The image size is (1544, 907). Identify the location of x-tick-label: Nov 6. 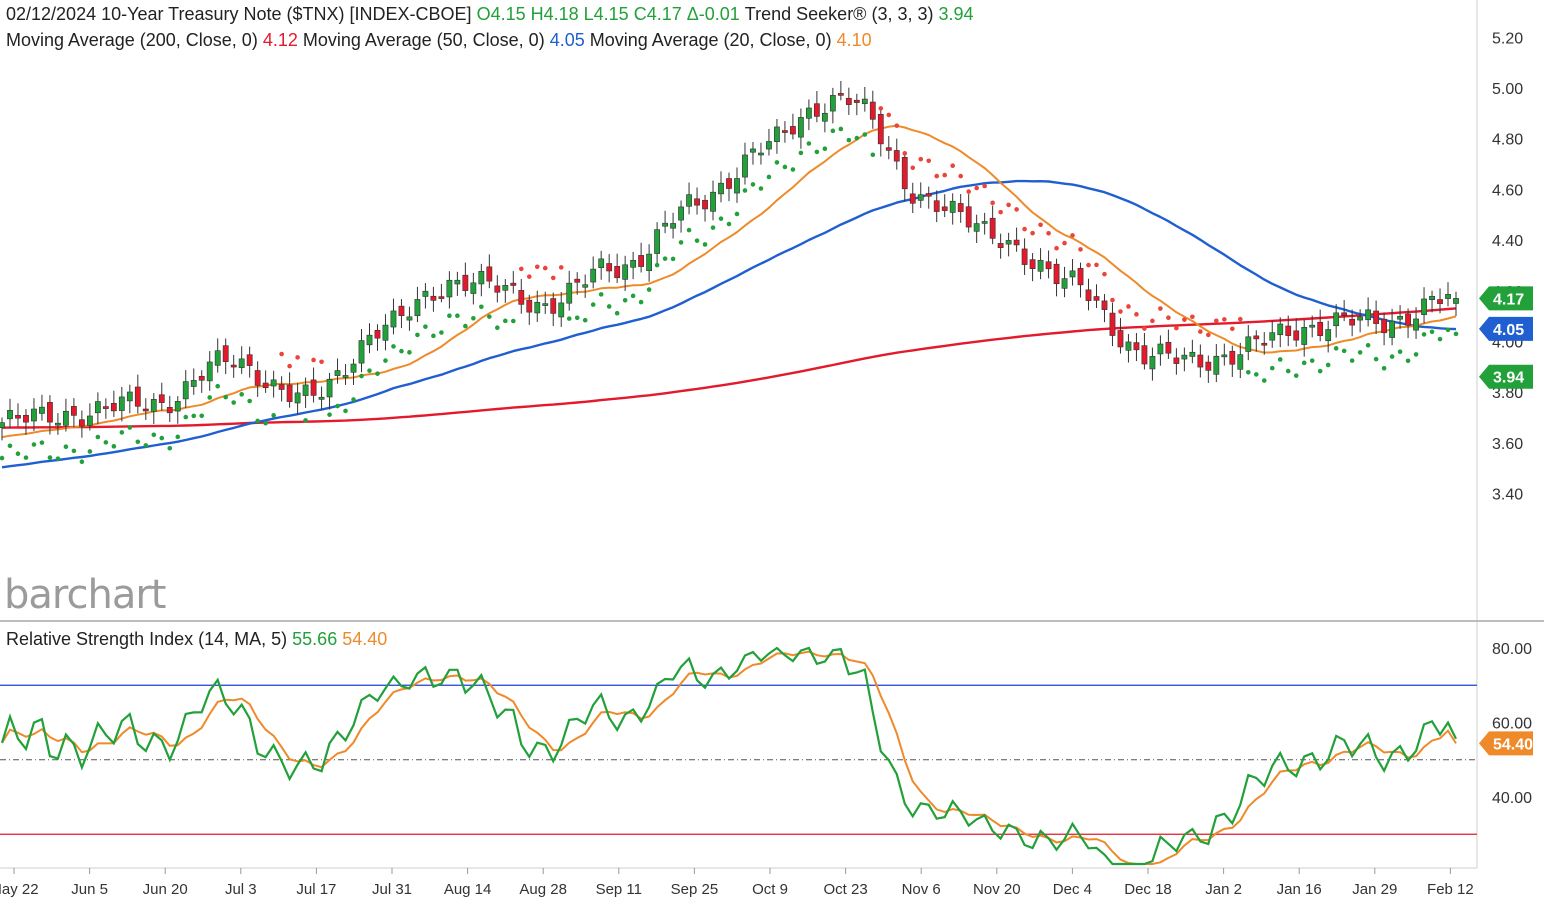
(921, 889).